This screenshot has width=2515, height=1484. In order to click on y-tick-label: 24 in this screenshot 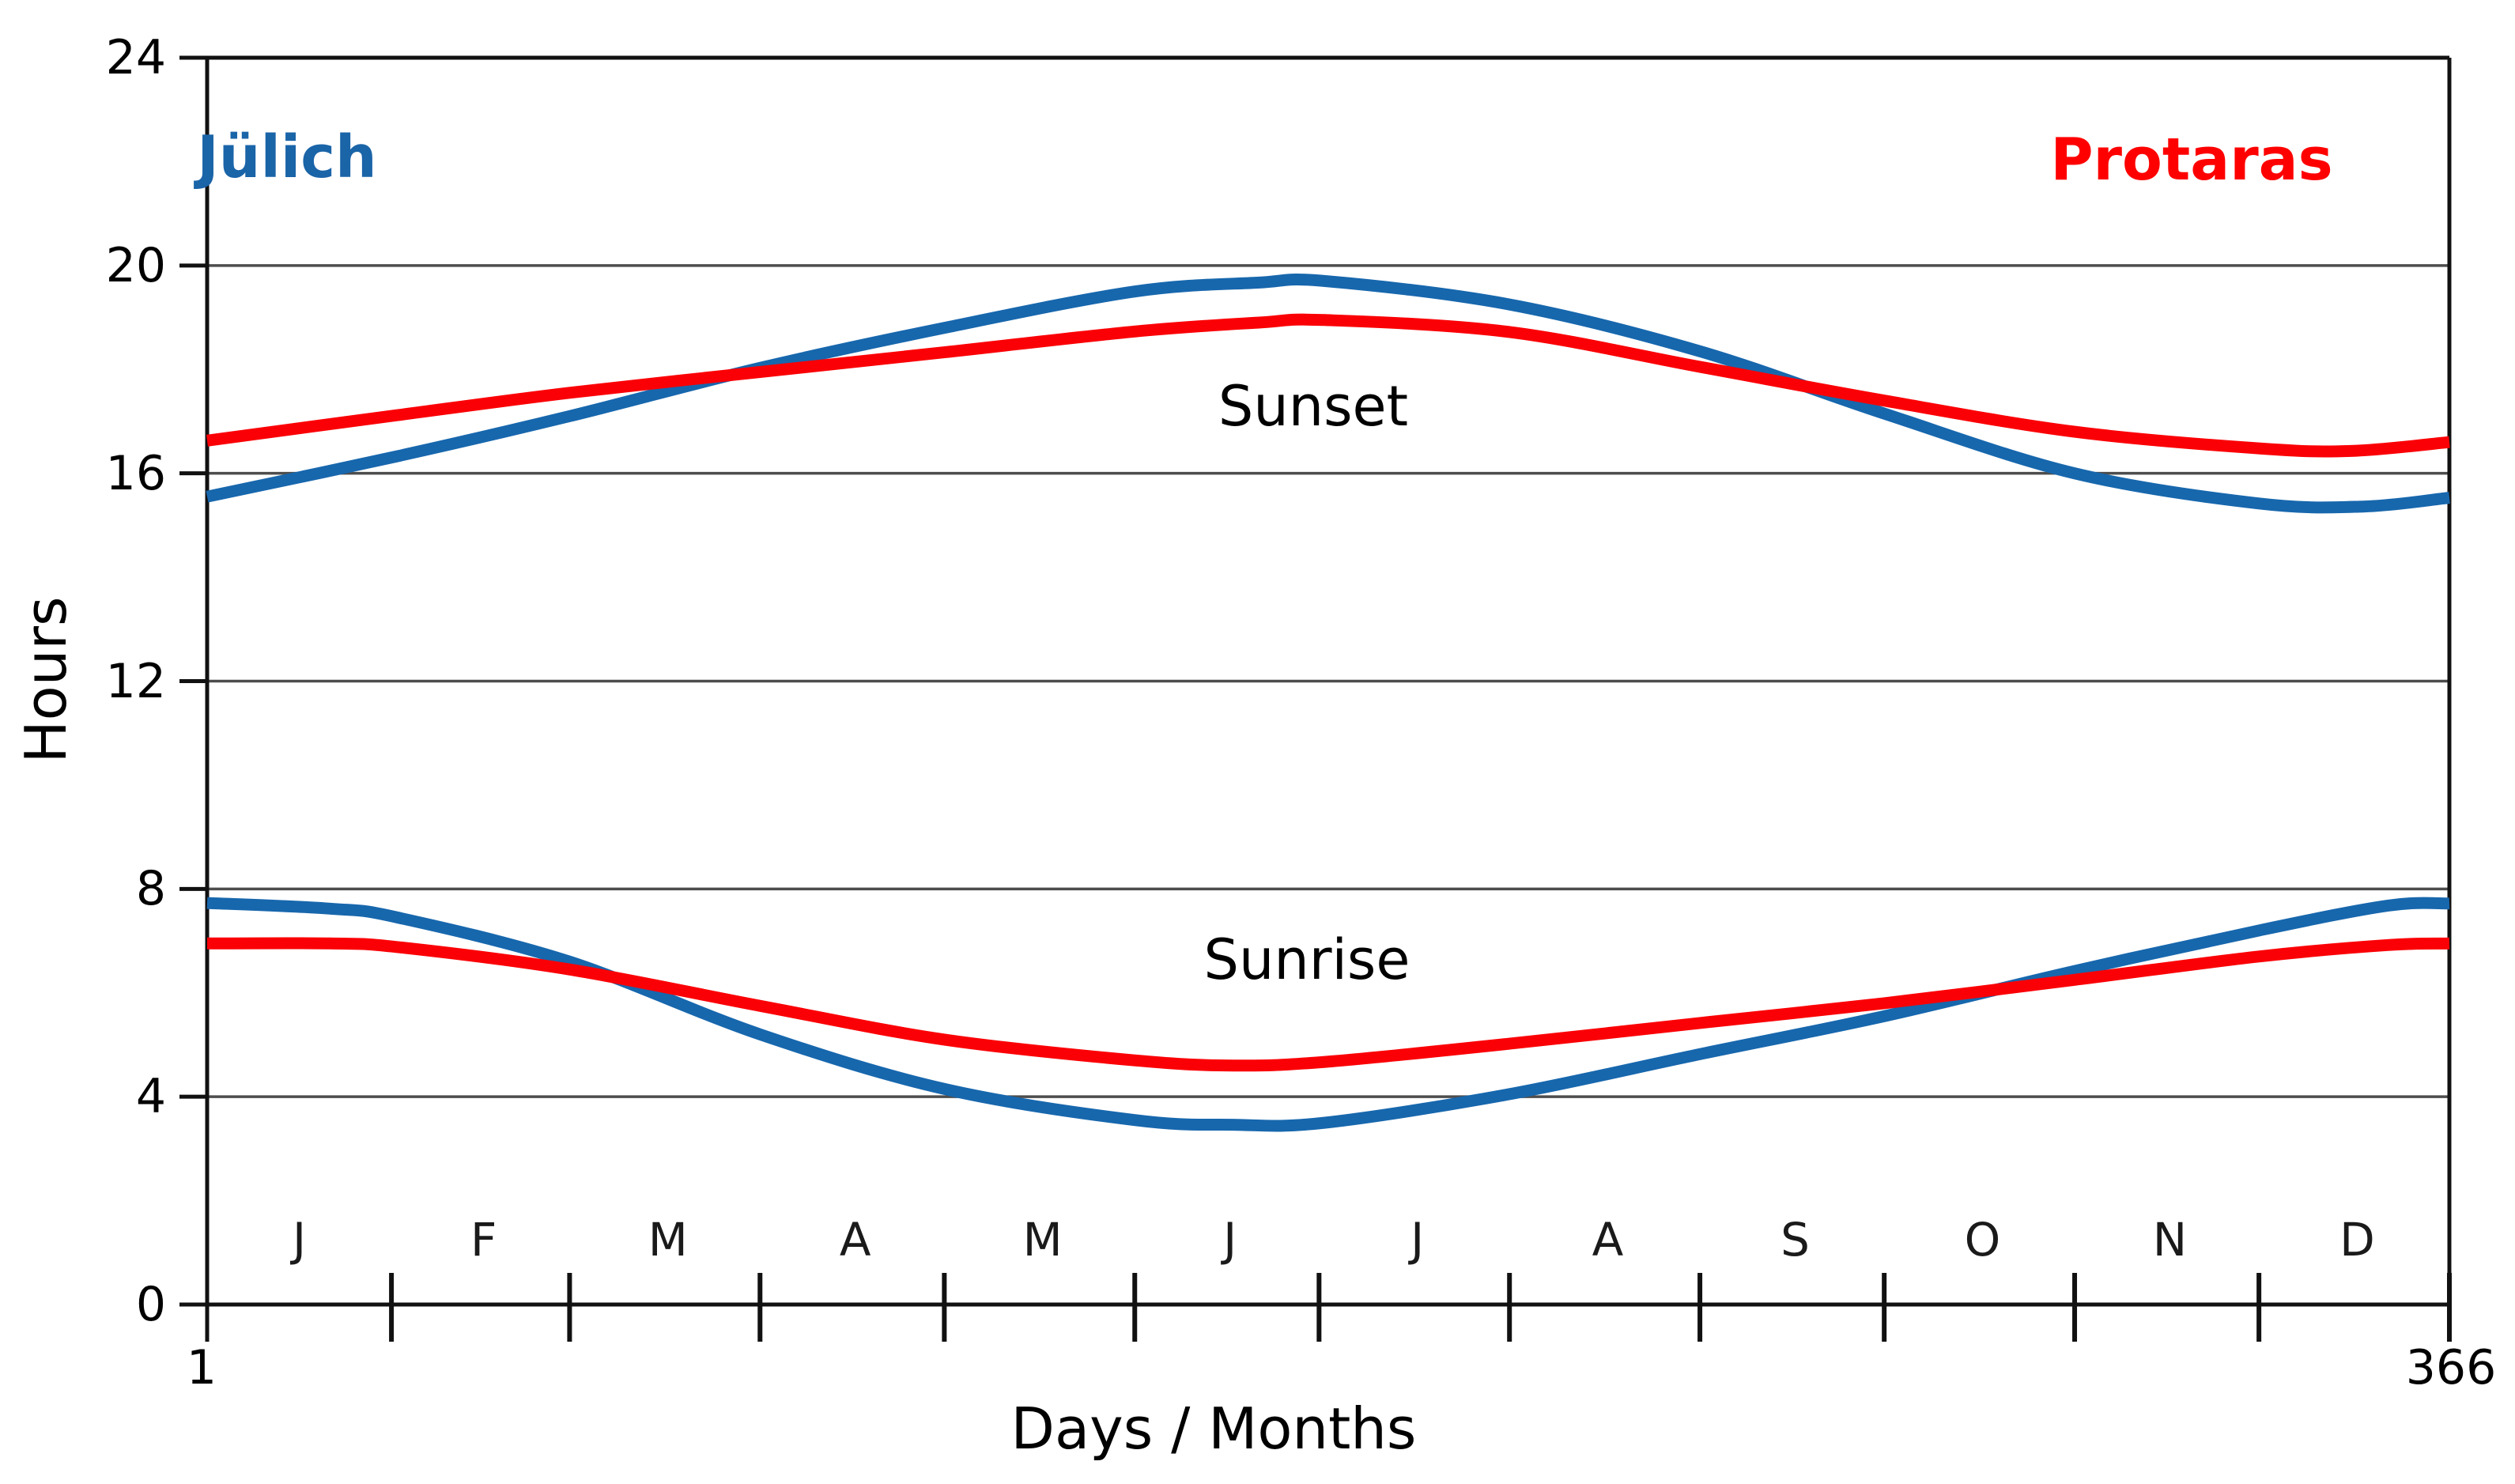, I will do `click(135, 57)`.